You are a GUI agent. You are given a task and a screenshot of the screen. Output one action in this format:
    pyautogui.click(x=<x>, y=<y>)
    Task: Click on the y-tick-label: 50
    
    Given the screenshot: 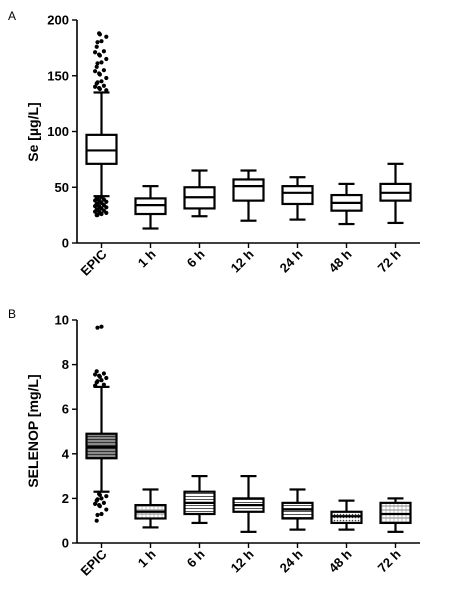 What is the action you would take?
    pyautogui.click(x=62, y=187)
    